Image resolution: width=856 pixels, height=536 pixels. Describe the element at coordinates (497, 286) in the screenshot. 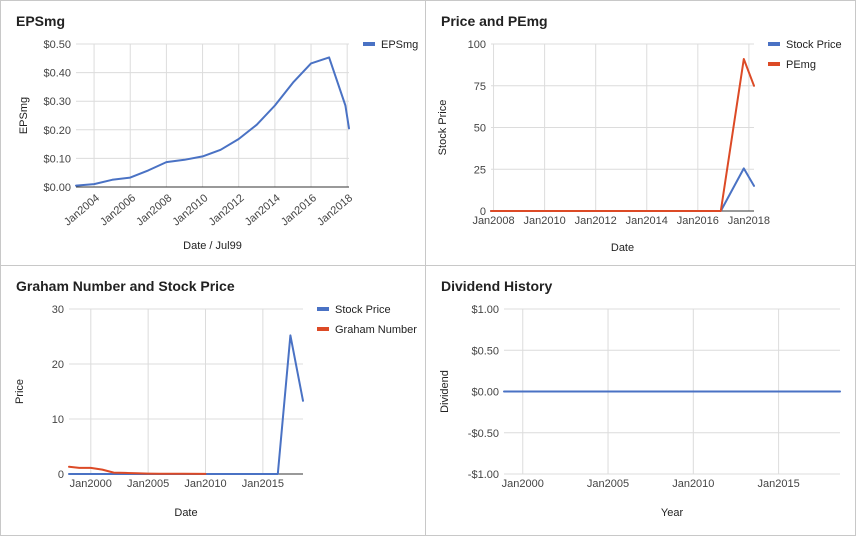

I see `chart-title: Dividend History` at that location.